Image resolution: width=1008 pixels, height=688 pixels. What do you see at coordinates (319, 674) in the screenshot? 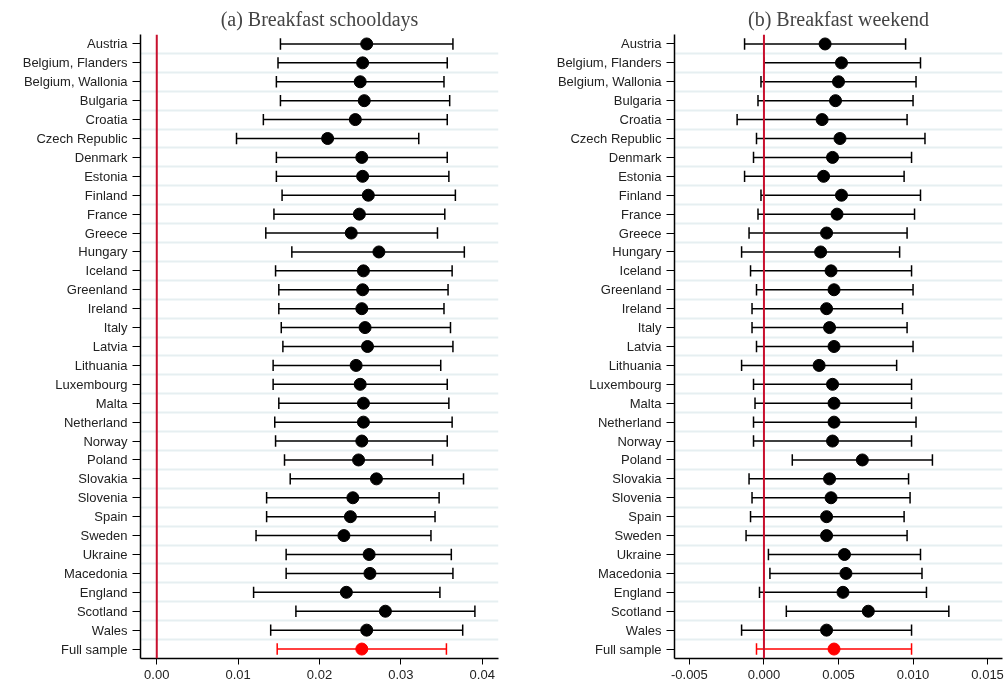
I see `x-tick-label: 0.02` at bounding box center [319, 674].